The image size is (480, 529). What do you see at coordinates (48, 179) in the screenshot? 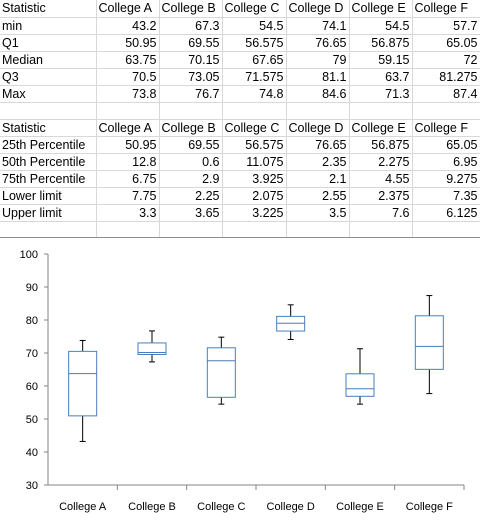
I see `cell: 75th Percentile` at bounding box center [48, 179].